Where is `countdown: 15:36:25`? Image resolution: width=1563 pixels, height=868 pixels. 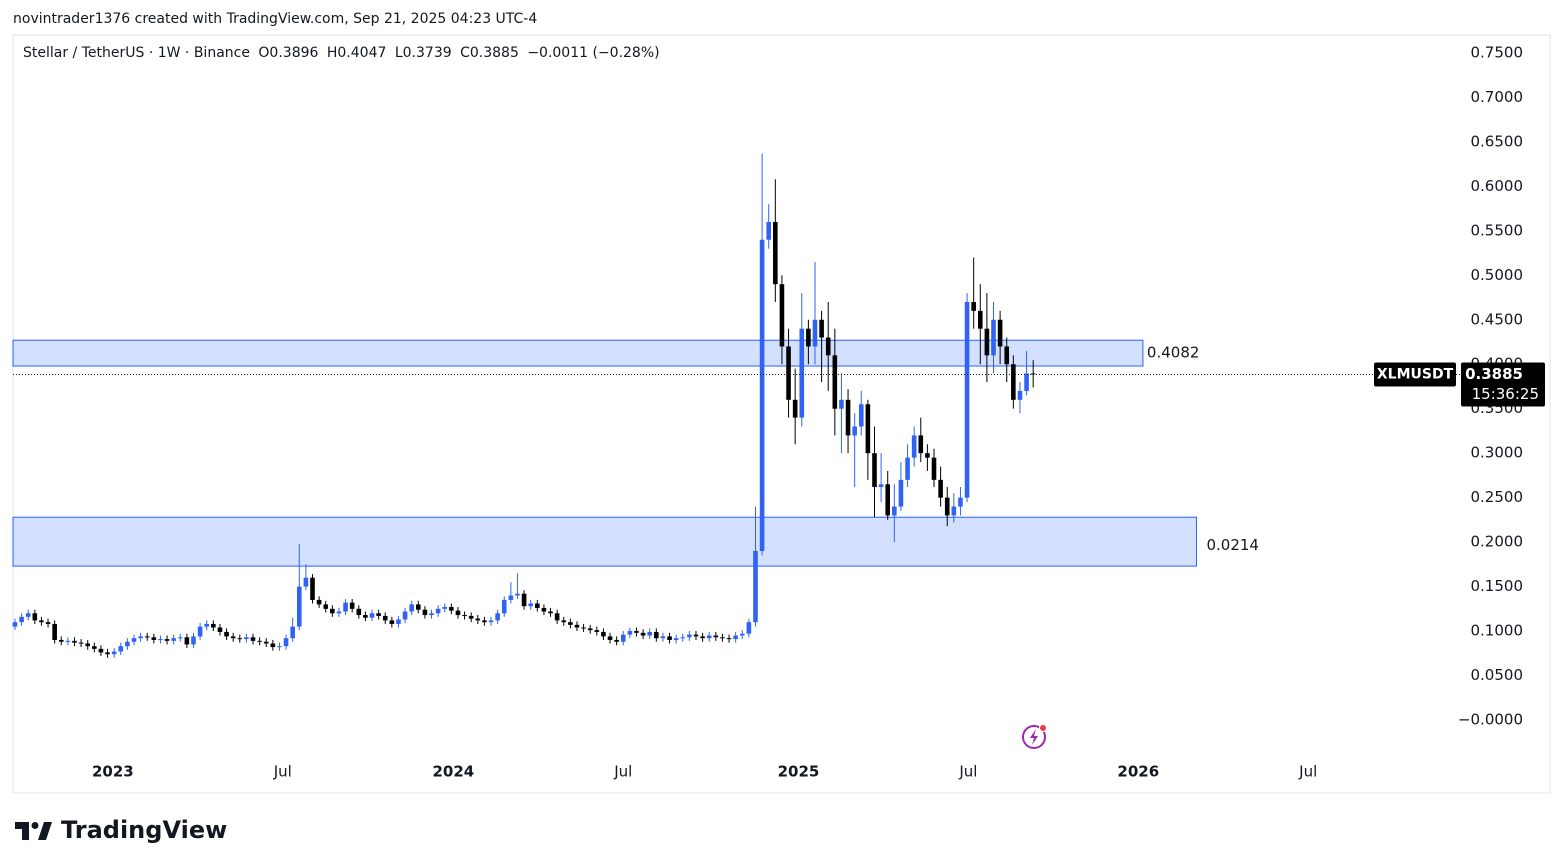
countdown: 15:36:25 is located at coordinates (1505, 394).